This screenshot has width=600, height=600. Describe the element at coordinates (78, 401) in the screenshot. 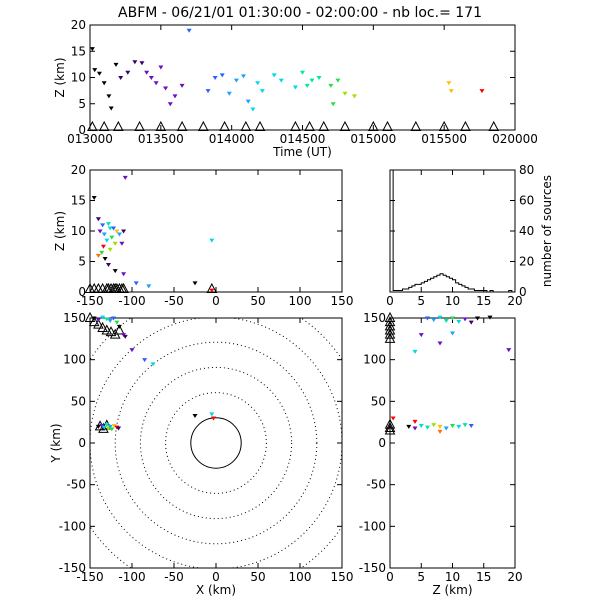

I see `plan-y-tick-label: 50` at that location.